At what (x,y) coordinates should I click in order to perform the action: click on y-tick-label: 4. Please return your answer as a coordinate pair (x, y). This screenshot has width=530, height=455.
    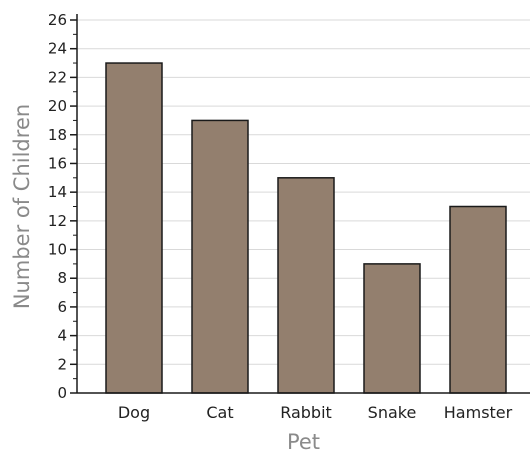
    Looking at the image, I should click on (62, 336).